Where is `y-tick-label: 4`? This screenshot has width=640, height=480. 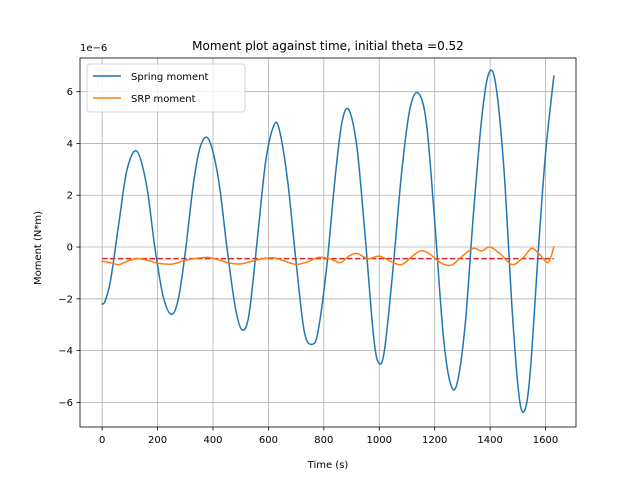 y-tick-label: 4 is located at coordinates (70, 144).